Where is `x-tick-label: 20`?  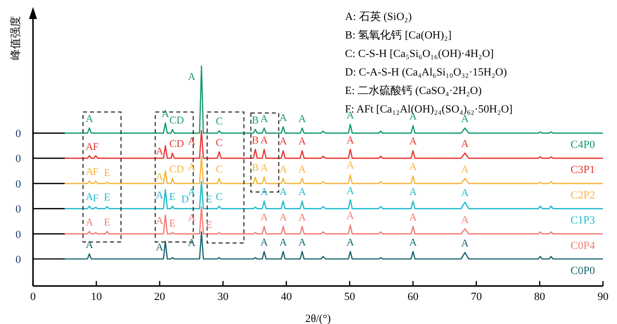
x-tick-label: 20 is located at coordinates (160, 297).